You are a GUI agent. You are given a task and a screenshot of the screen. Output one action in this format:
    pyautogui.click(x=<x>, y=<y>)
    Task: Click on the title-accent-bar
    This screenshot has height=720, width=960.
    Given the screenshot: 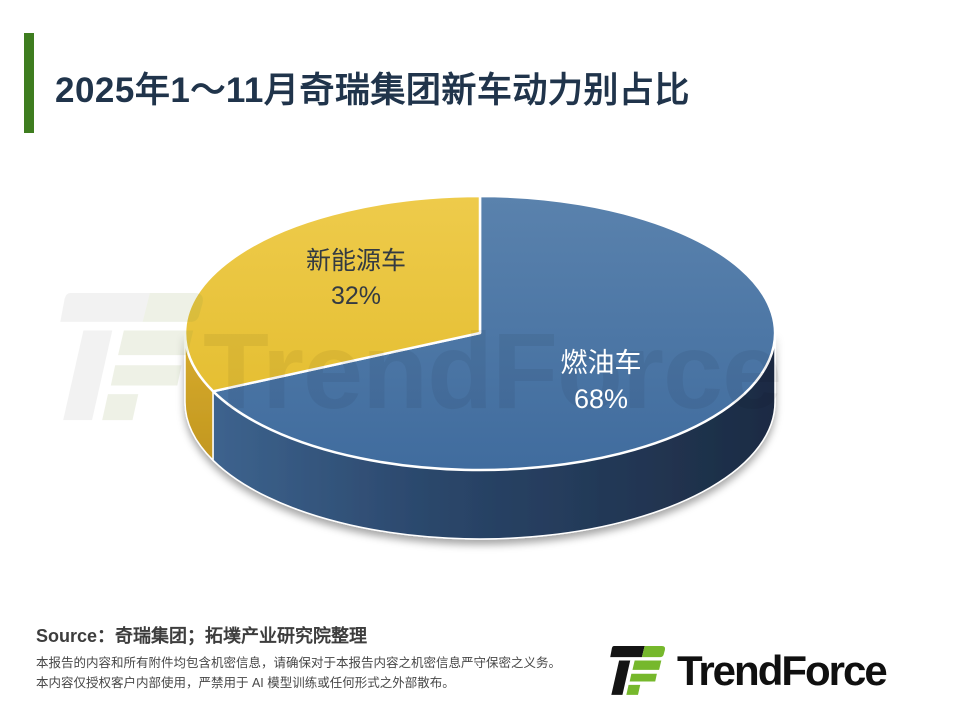 What is the action you would take?
    pyautogui.click(x=29, y=83)
    